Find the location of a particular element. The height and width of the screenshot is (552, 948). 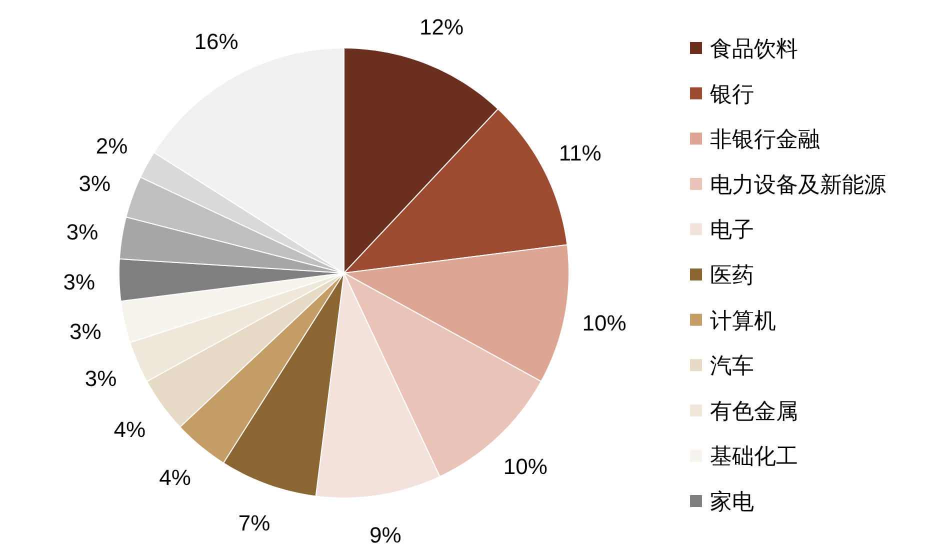

legend-label: 计算机 is located at coordinates (743, 320).